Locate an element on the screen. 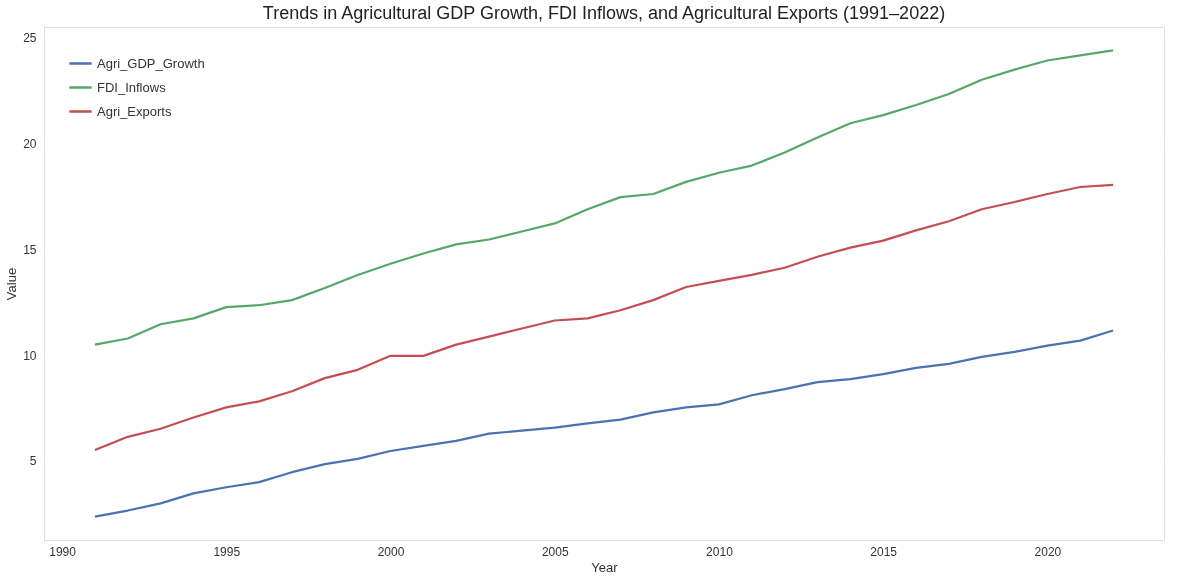  x-tick-label: 1995 is located at coordinates (227, 551).